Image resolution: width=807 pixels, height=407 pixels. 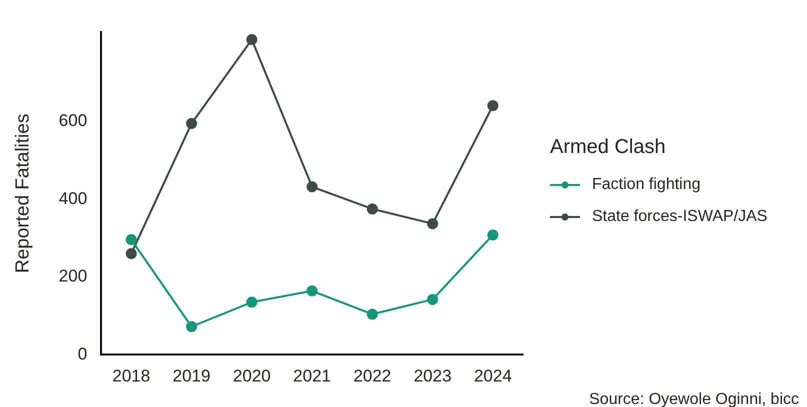 I want to click on y-tick-label: 0, so click(x=83, y=354).